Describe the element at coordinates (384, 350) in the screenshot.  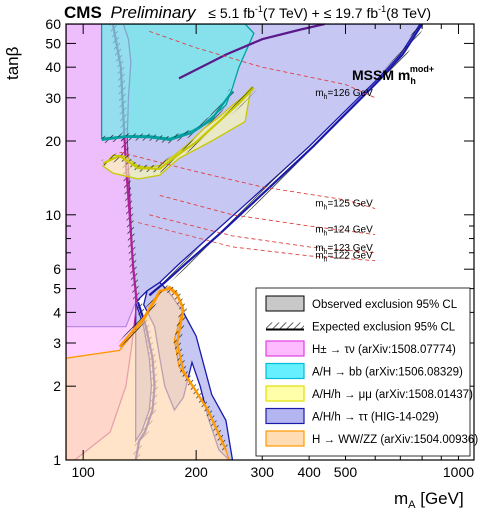
I see `legend-label: H± → τν (arXiv:1508.07774)` at that location.